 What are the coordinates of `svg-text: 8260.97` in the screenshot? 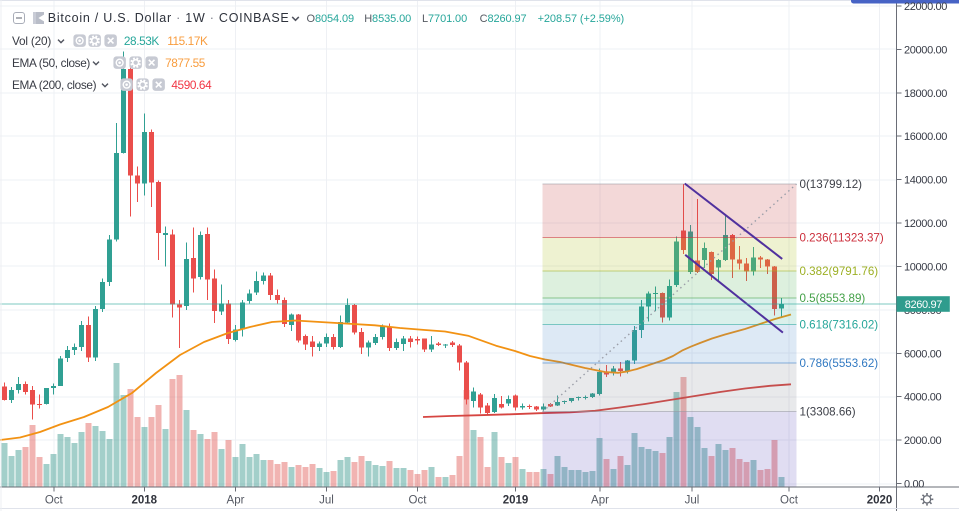 It's located at (924, 305).